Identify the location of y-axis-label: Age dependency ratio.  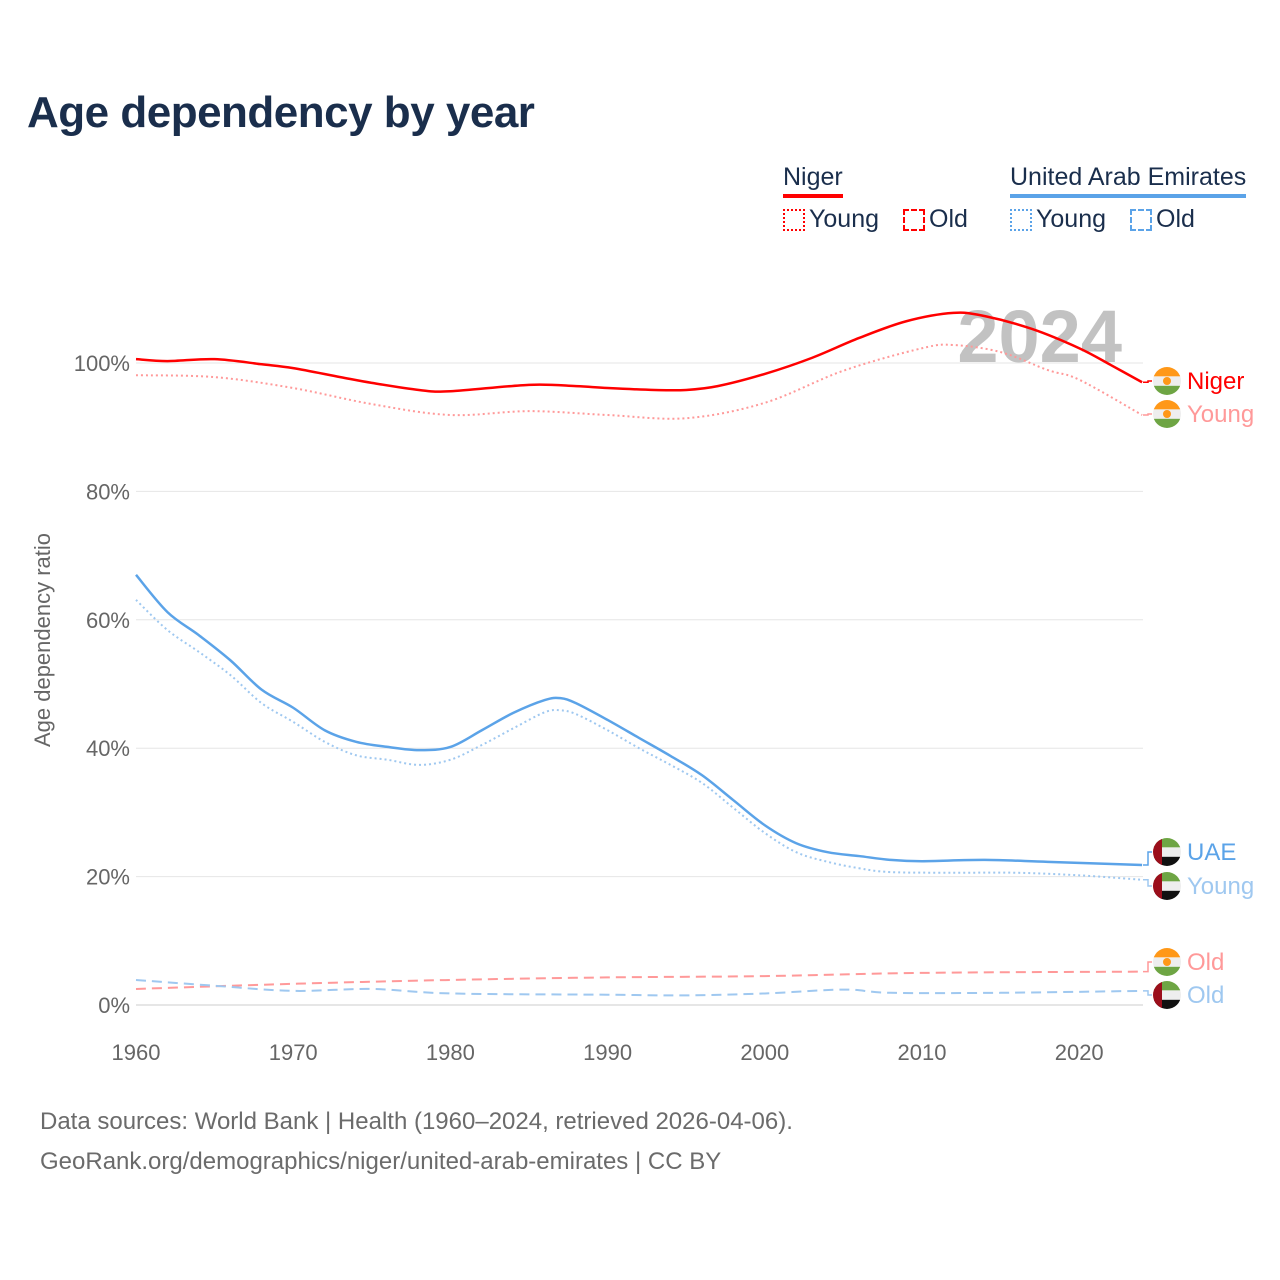
(42, 640).